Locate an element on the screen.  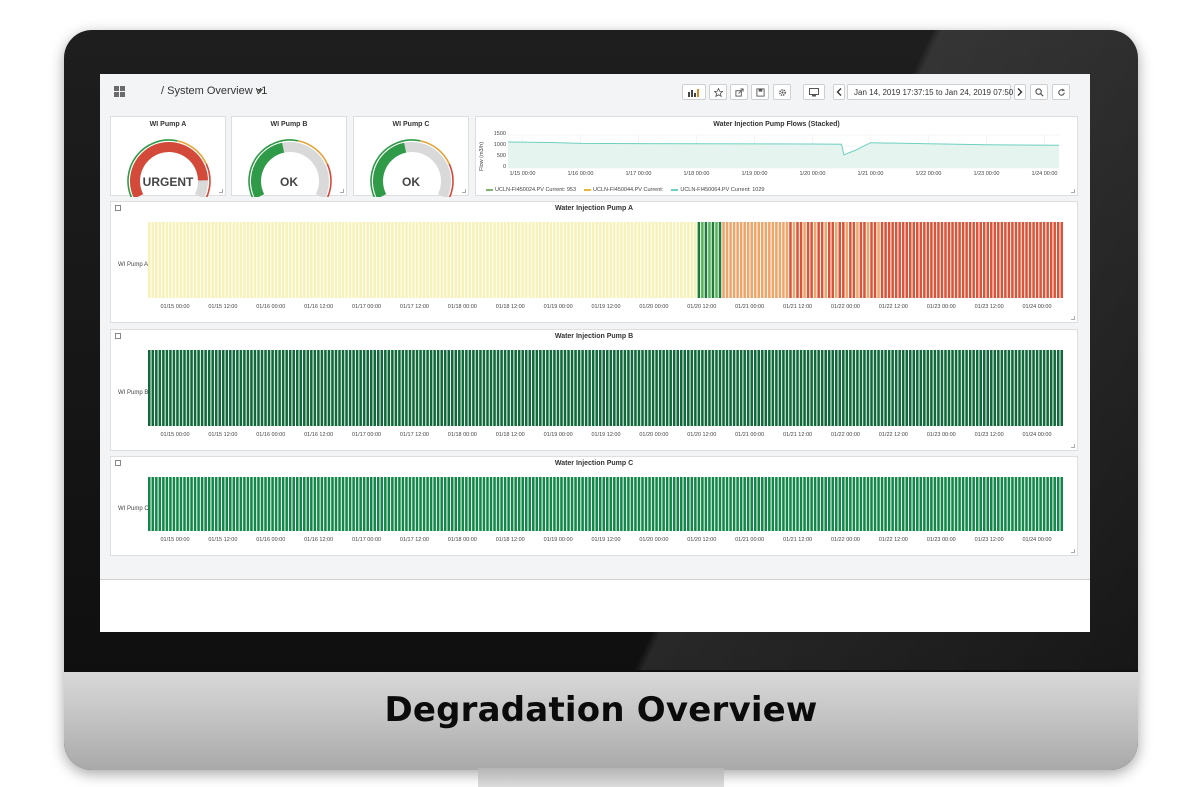
chevron-down-icon is located at coordinates (260, 91).